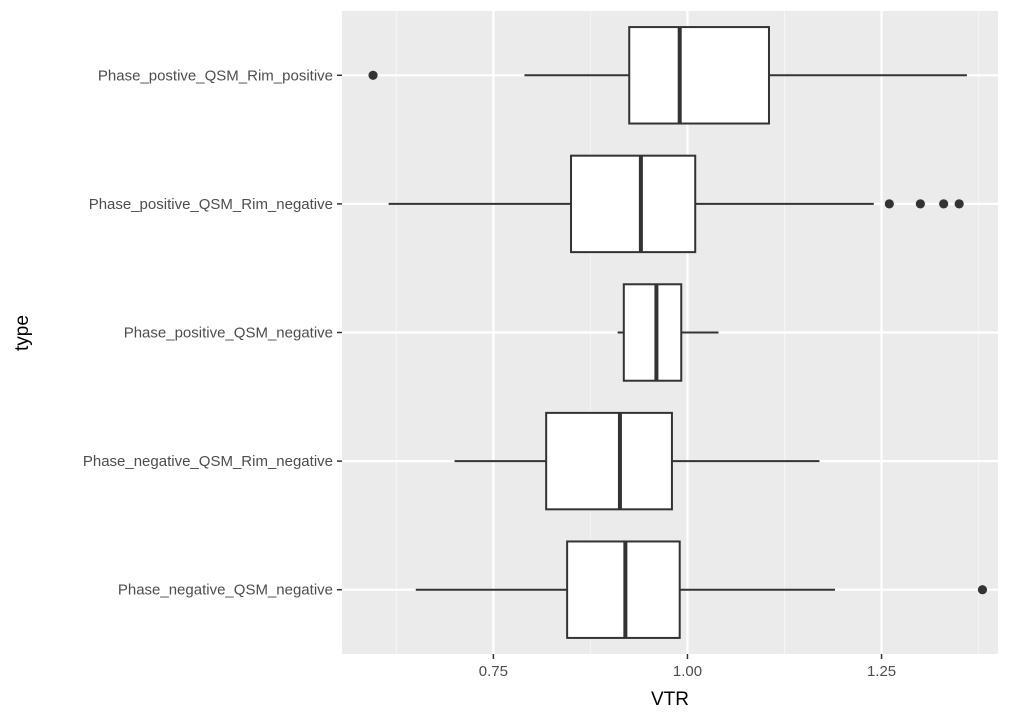  Describe the element at coordinates (211, 204) in the screenshot. I see `y-tick-label: Phase_positive_QSM_Rim_negative` at that location.